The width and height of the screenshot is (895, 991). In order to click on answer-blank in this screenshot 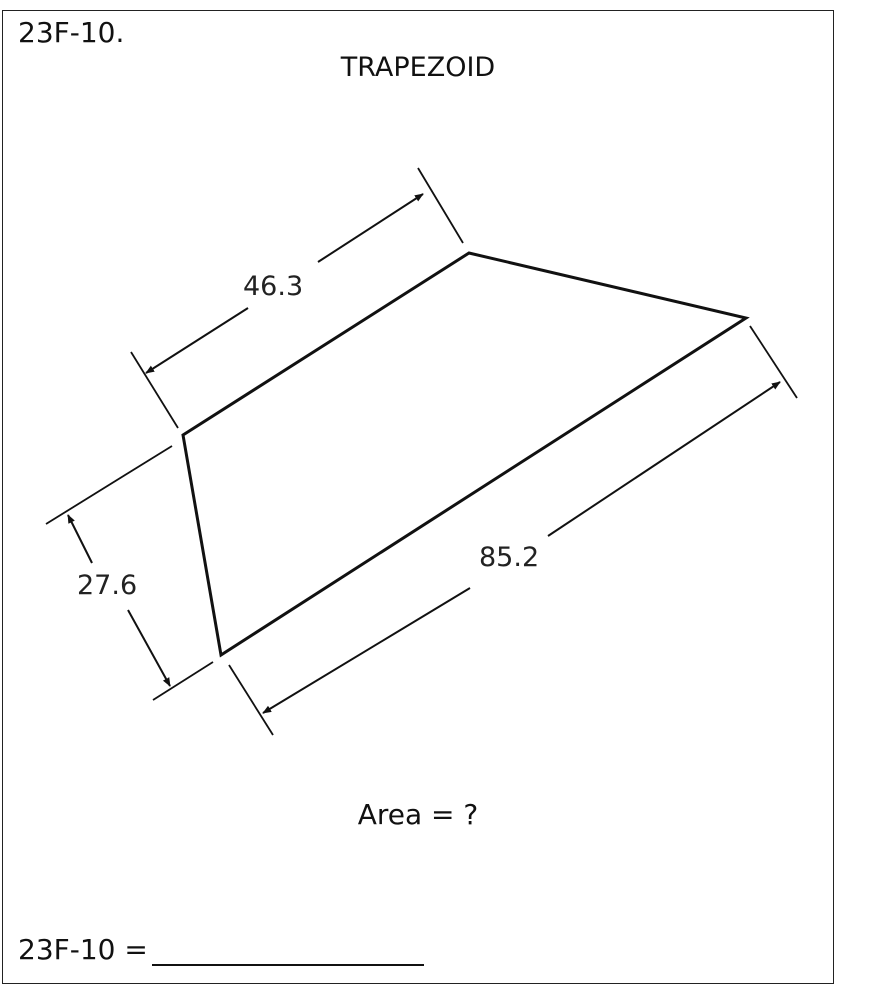, I will do `click(287, 949)`.